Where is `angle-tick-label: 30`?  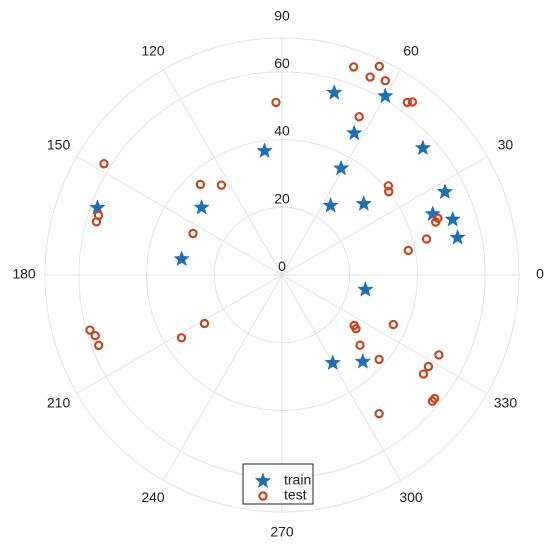 angle-tick-label: 30 is located at coordinates (506, 145).